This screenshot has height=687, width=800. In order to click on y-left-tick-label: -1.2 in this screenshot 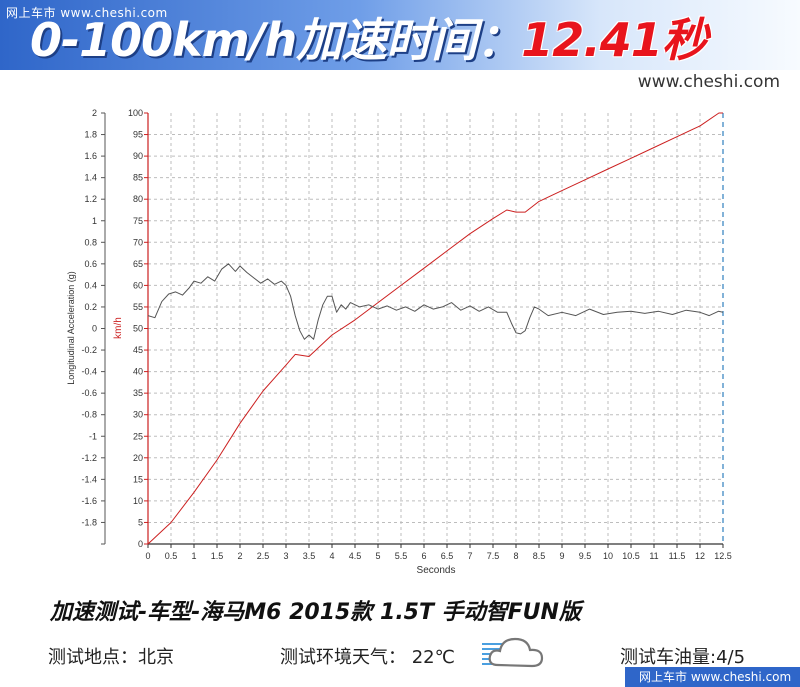, I will do `click(89, 458)`.